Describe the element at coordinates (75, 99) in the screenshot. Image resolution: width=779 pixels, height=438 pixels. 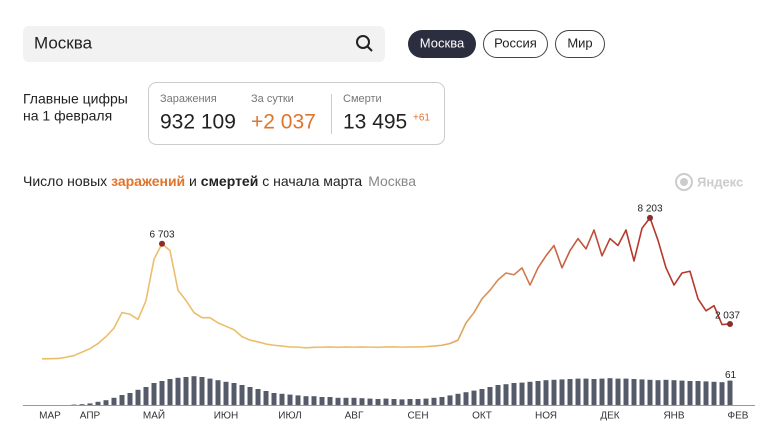
I see `summary-heading: Главные цифры` at that location.